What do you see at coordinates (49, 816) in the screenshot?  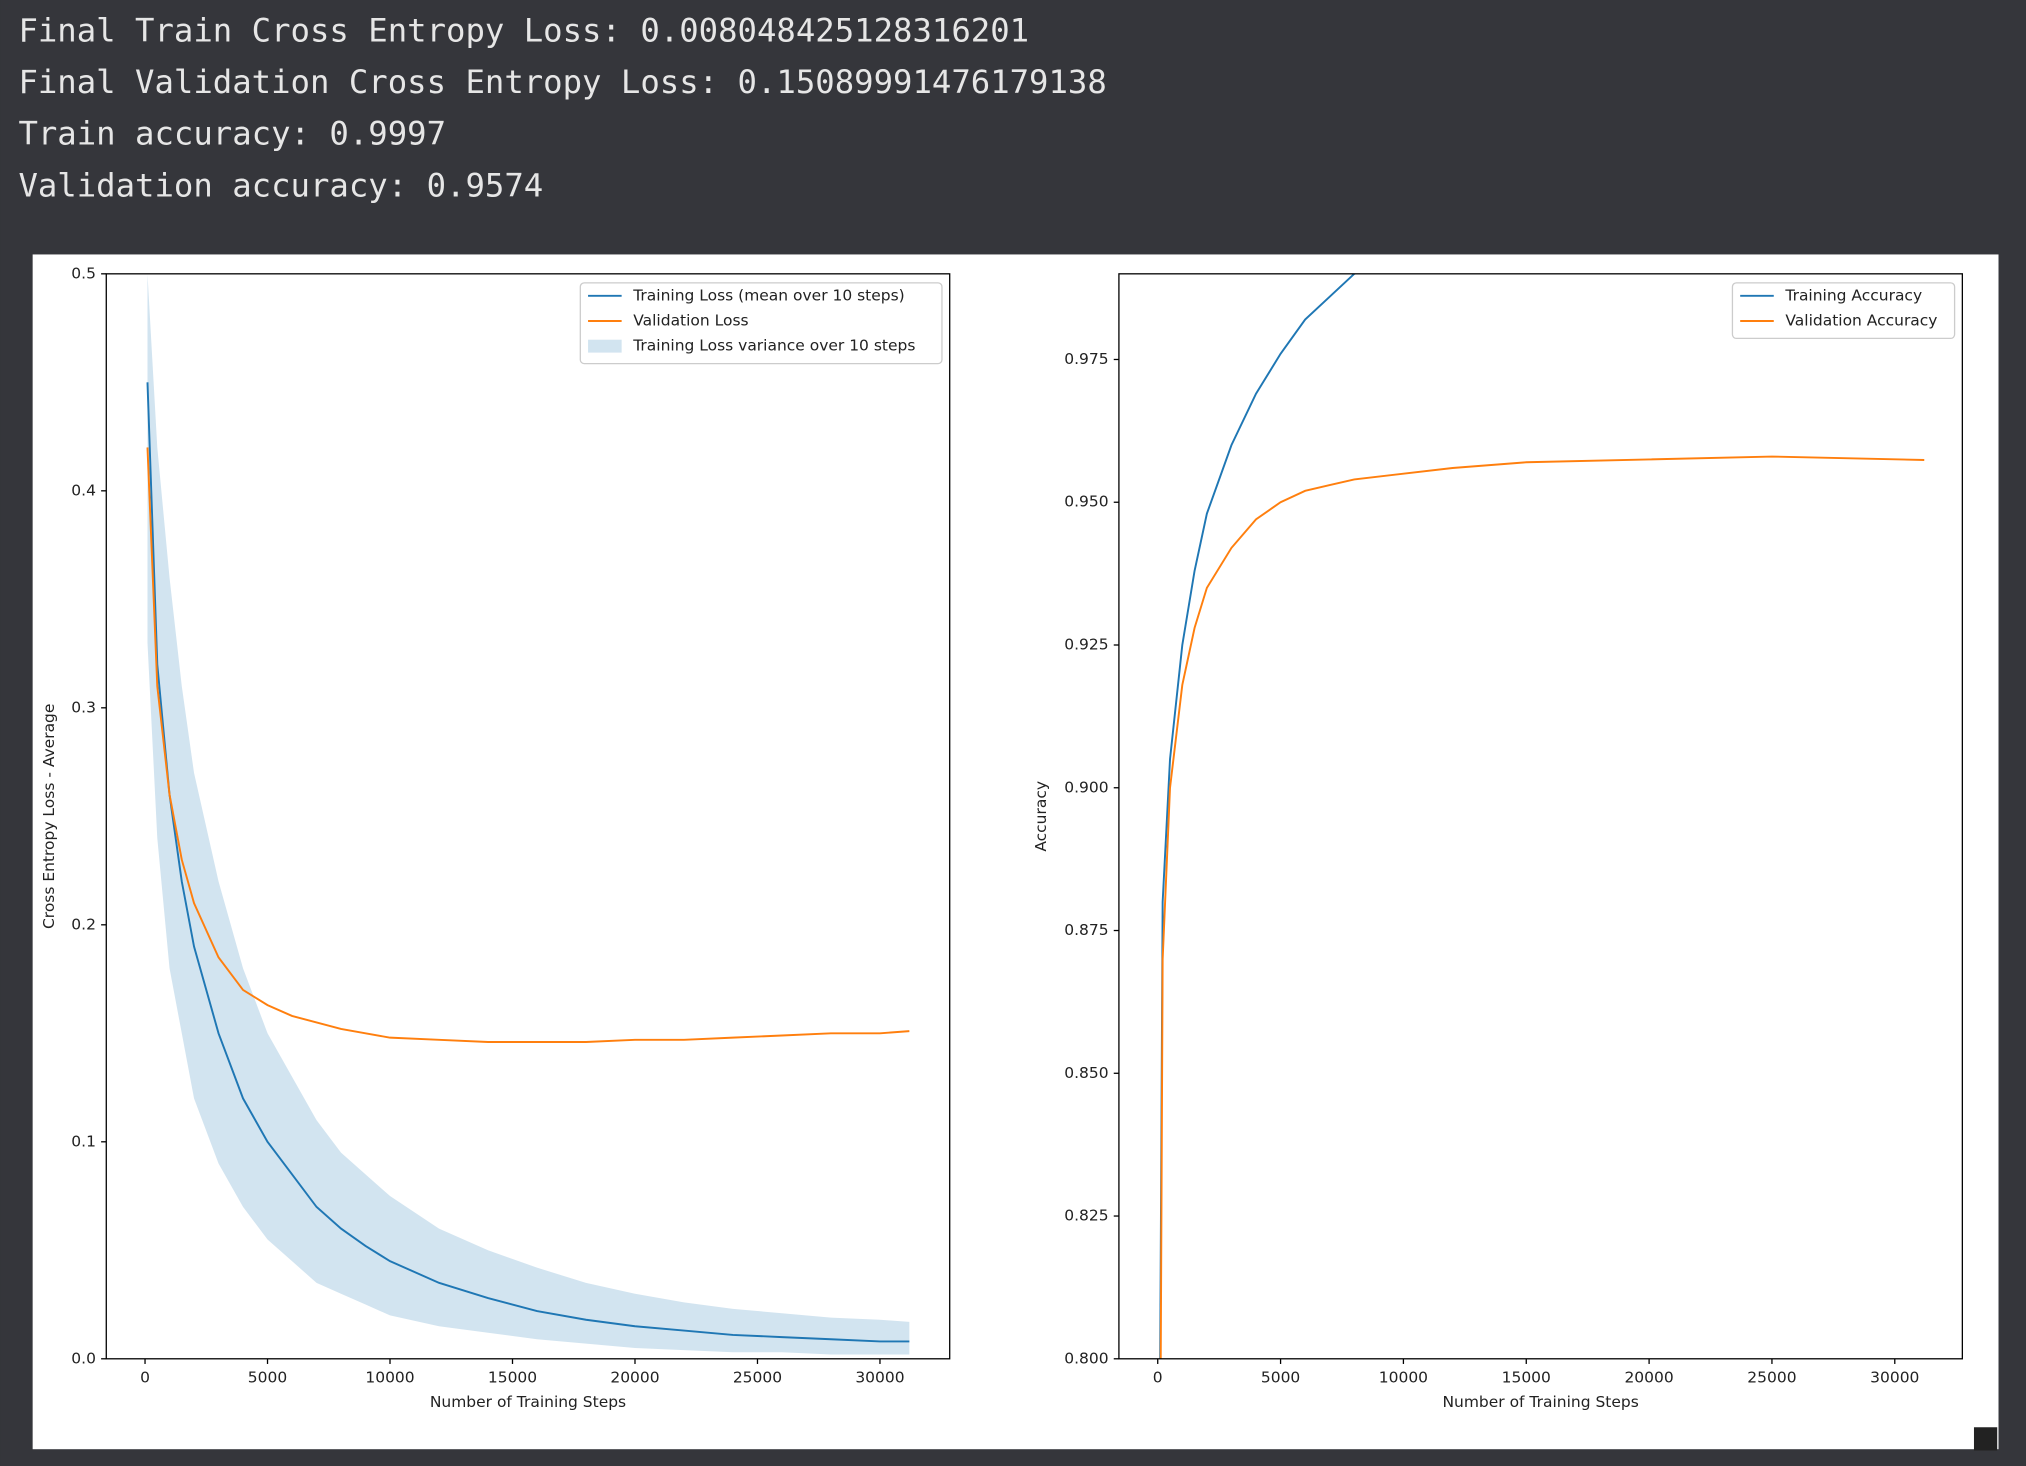 I see `y-axis-label: Cross Entropy Loss - Average` at bounding box center [49, 816].